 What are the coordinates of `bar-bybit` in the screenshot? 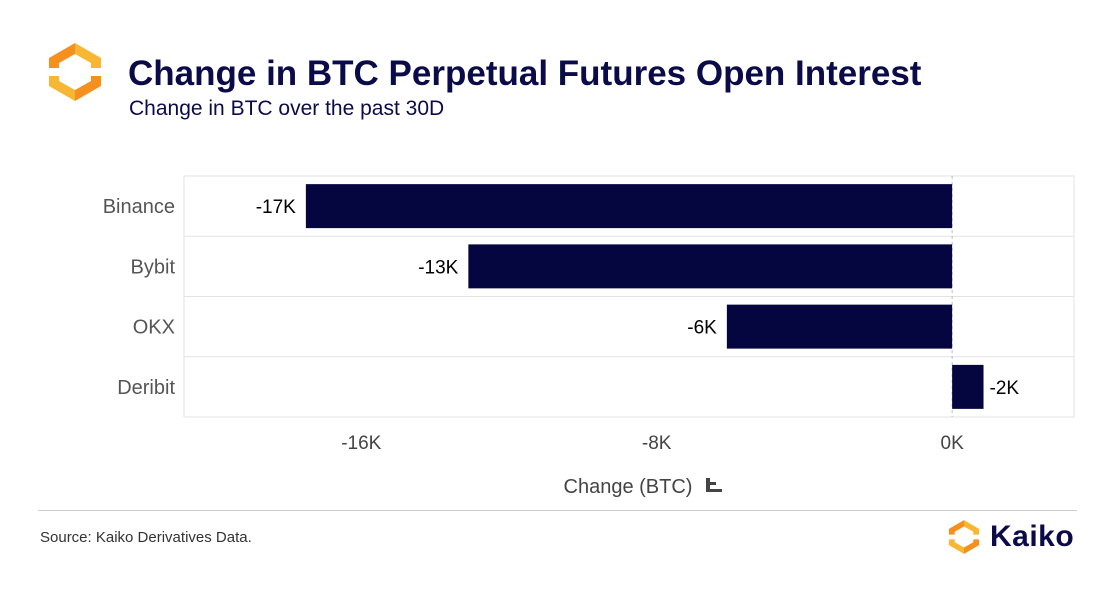 It's located at (710, 266).